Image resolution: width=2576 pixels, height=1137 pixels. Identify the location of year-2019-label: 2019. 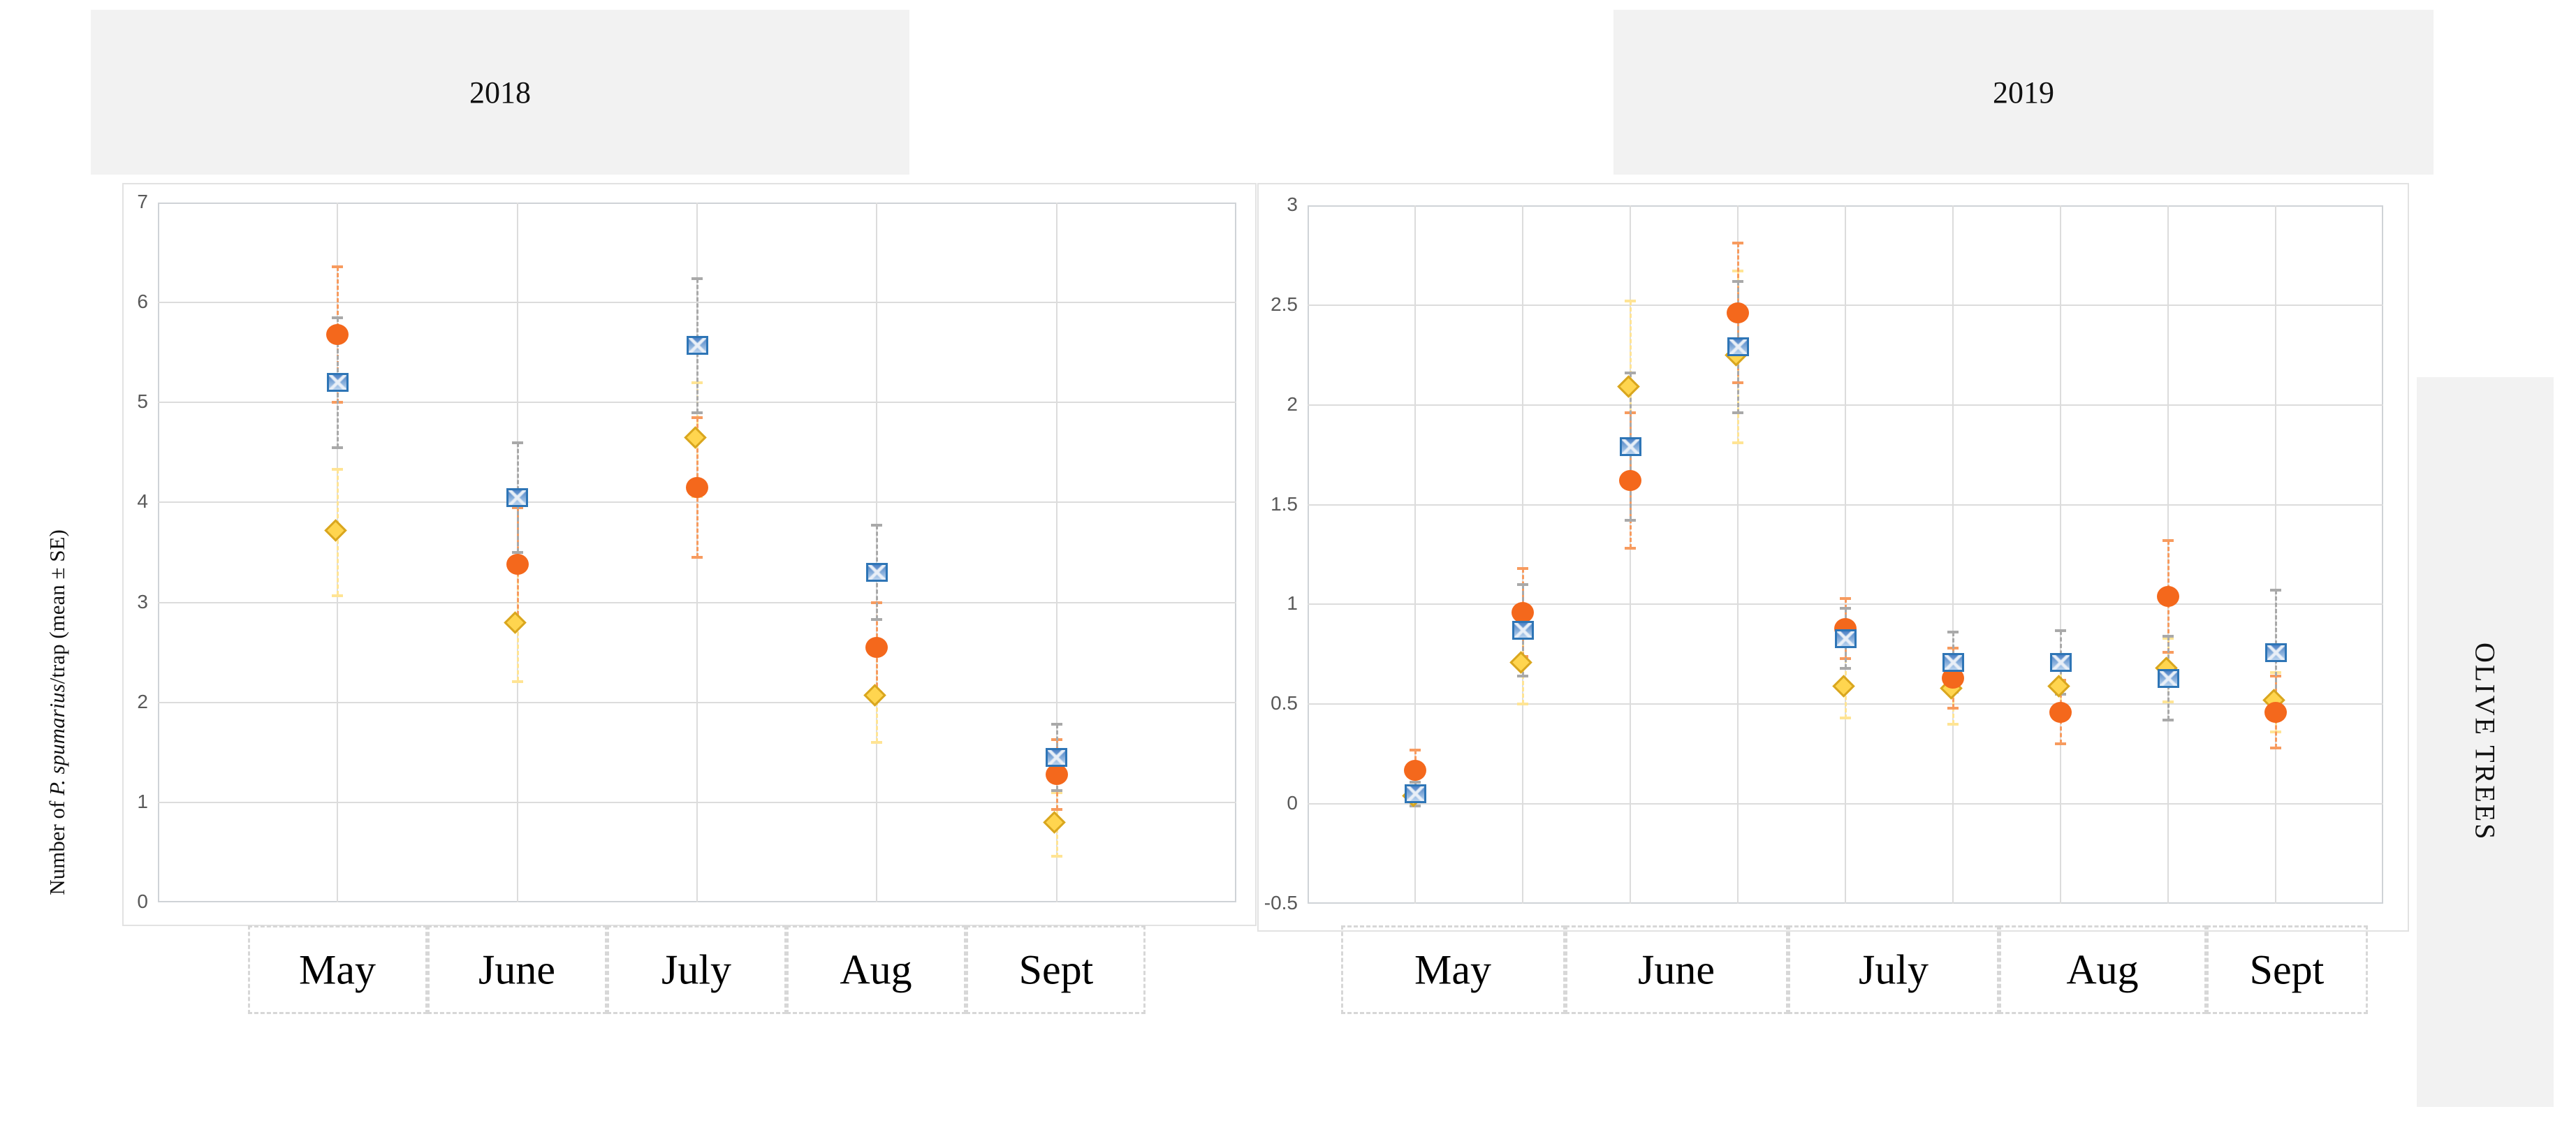
(2024, 92).